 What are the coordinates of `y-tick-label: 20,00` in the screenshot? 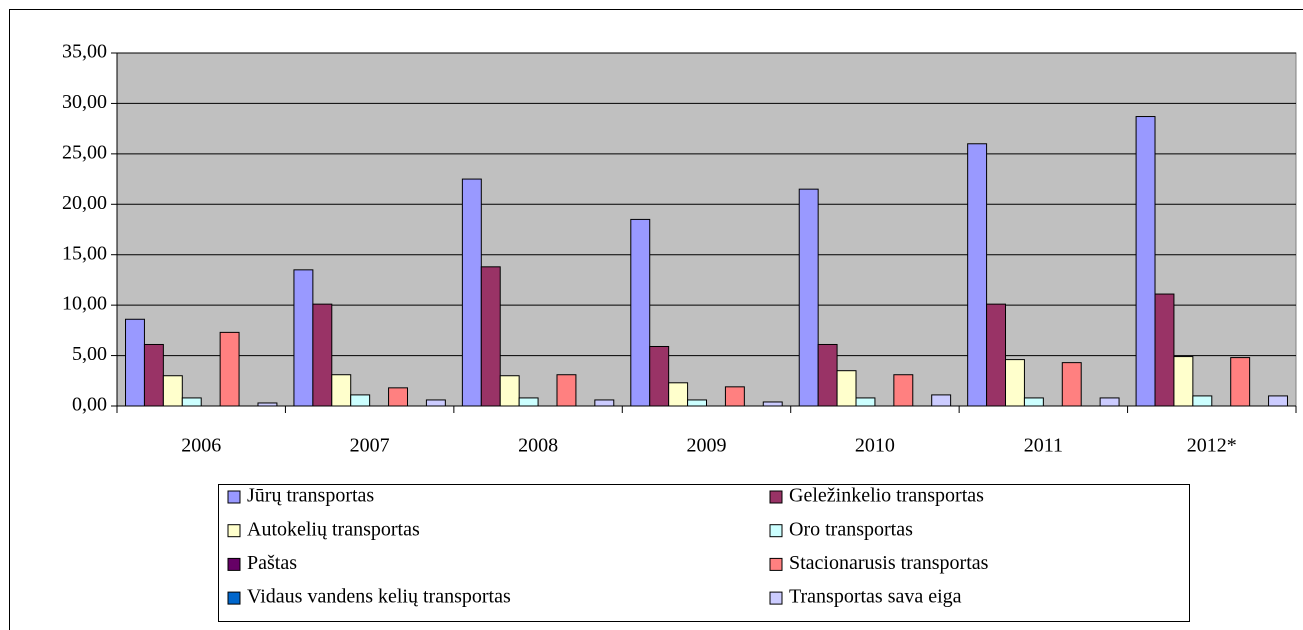 It's located at (84, 203).